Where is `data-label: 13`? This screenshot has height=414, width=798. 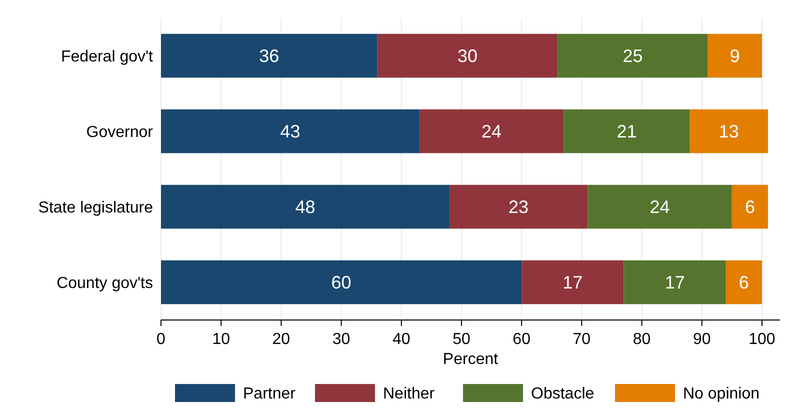
data-label: 13 is located at coordinates (728, 132).